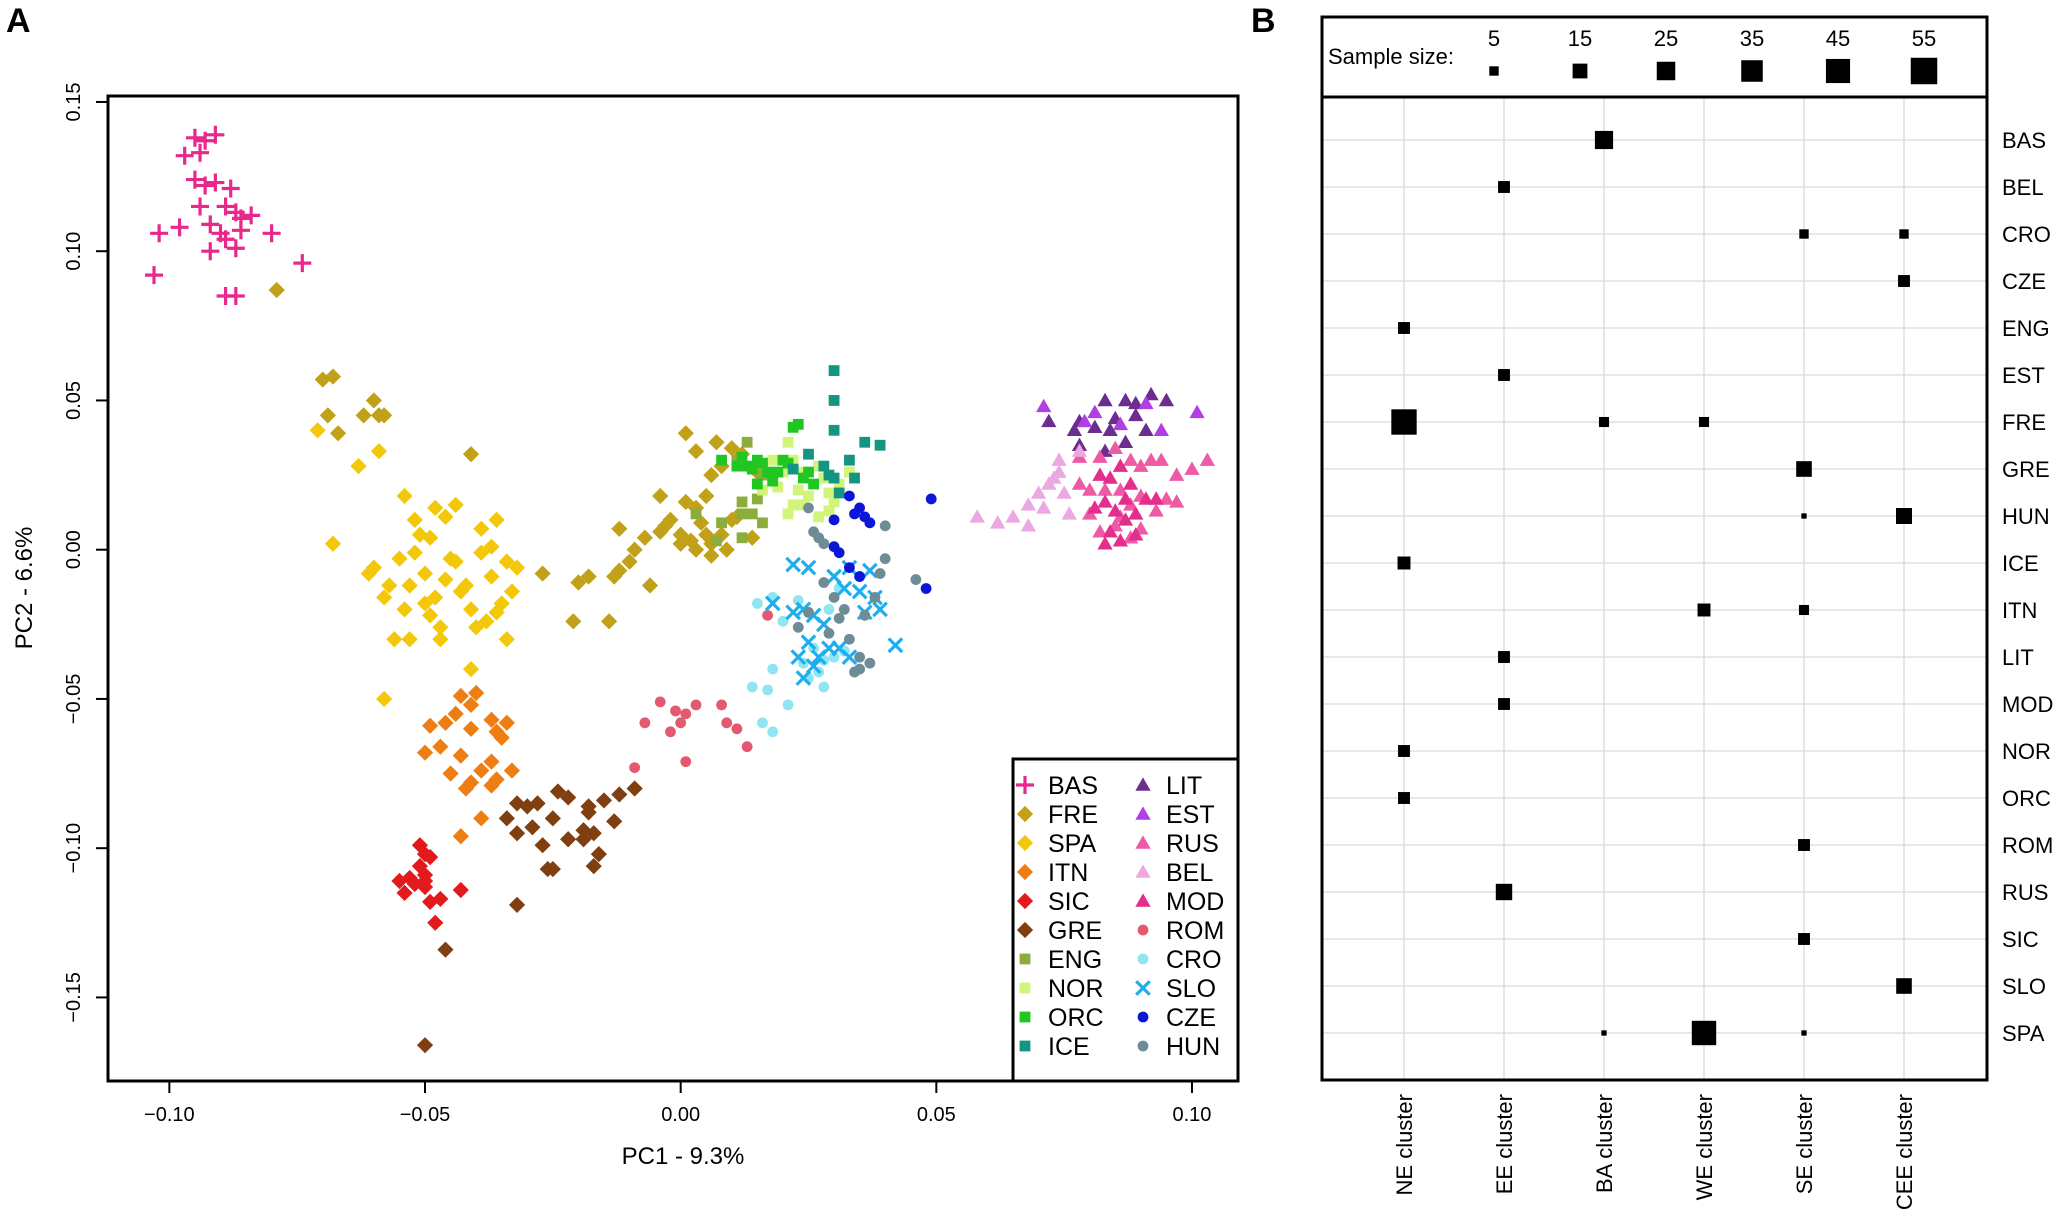  What do you see at coordinates (1193, 1047) in the screenshot?
I see `legend-label: HUN` at bounding box center [1193, 1047].